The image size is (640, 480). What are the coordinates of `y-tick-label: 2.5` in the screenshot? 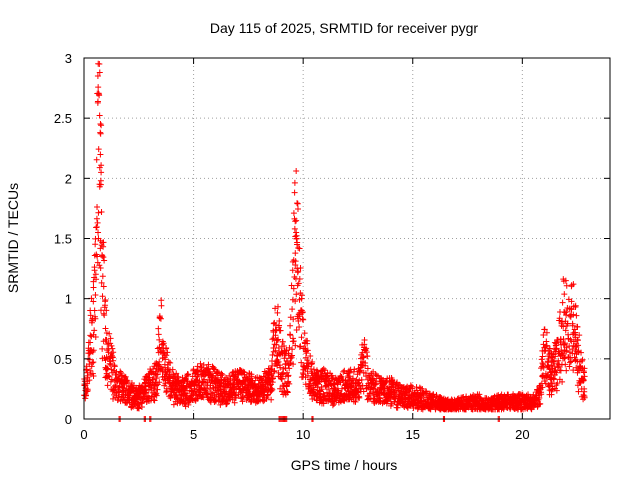 It's located at (63, 118).